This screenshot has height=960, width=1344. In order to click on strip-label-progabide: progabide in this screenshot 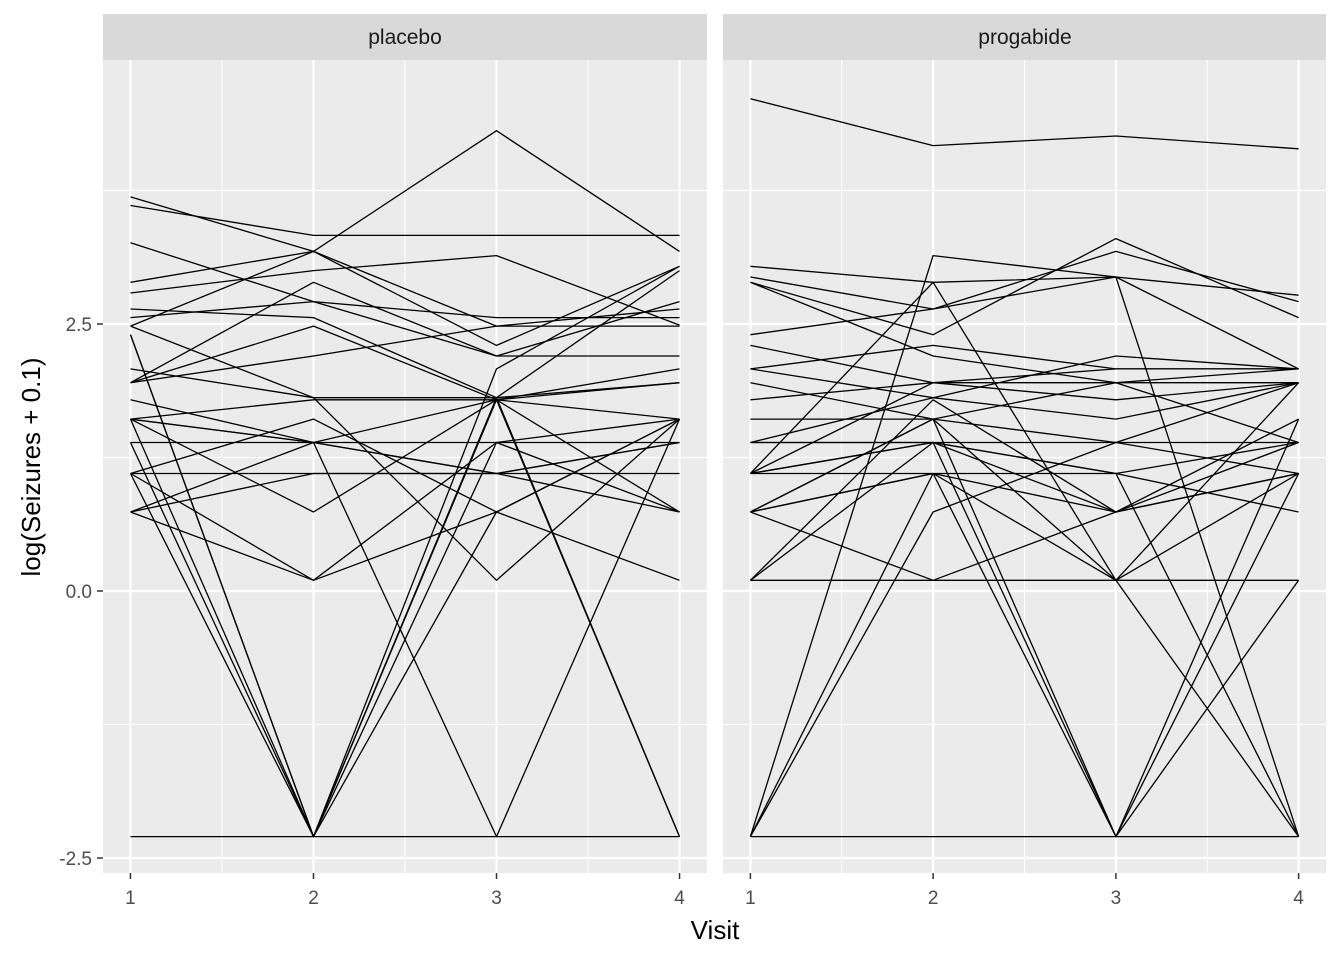, I will do `click(1024, 37)`.